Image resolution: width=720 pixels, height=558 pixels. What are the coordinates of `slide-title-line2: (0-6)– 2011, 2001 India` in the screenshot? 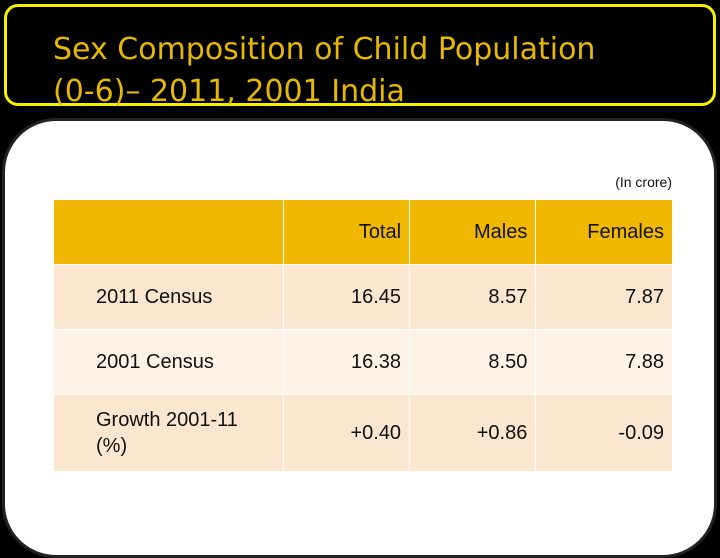 It's located at (229, 91).